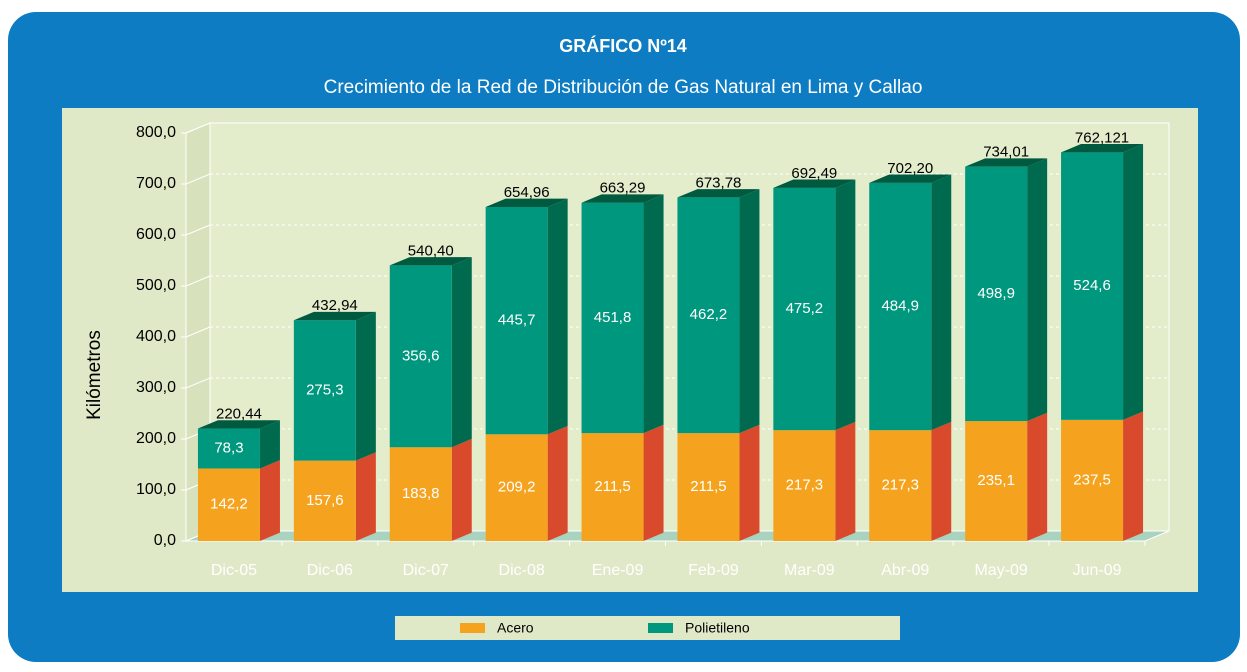 The image size is (1247, 672). What do you see at coordinates (165, 540) in the screenshot?
I see `y-tick-label: 0,0` at bounding box center [165, 540].